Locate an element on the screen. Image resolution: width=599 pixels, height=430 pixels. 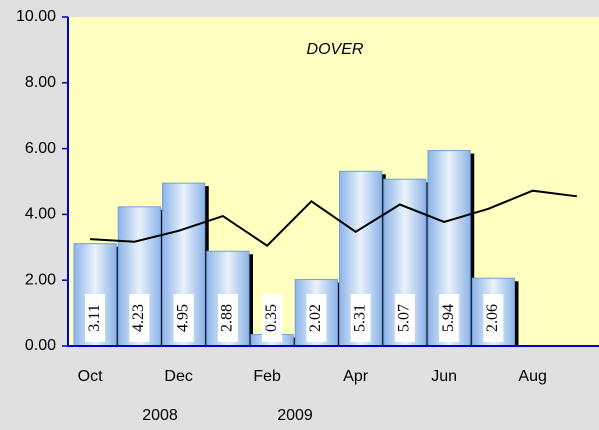
value-label: 2.06 is located at coordinates (492, 318).